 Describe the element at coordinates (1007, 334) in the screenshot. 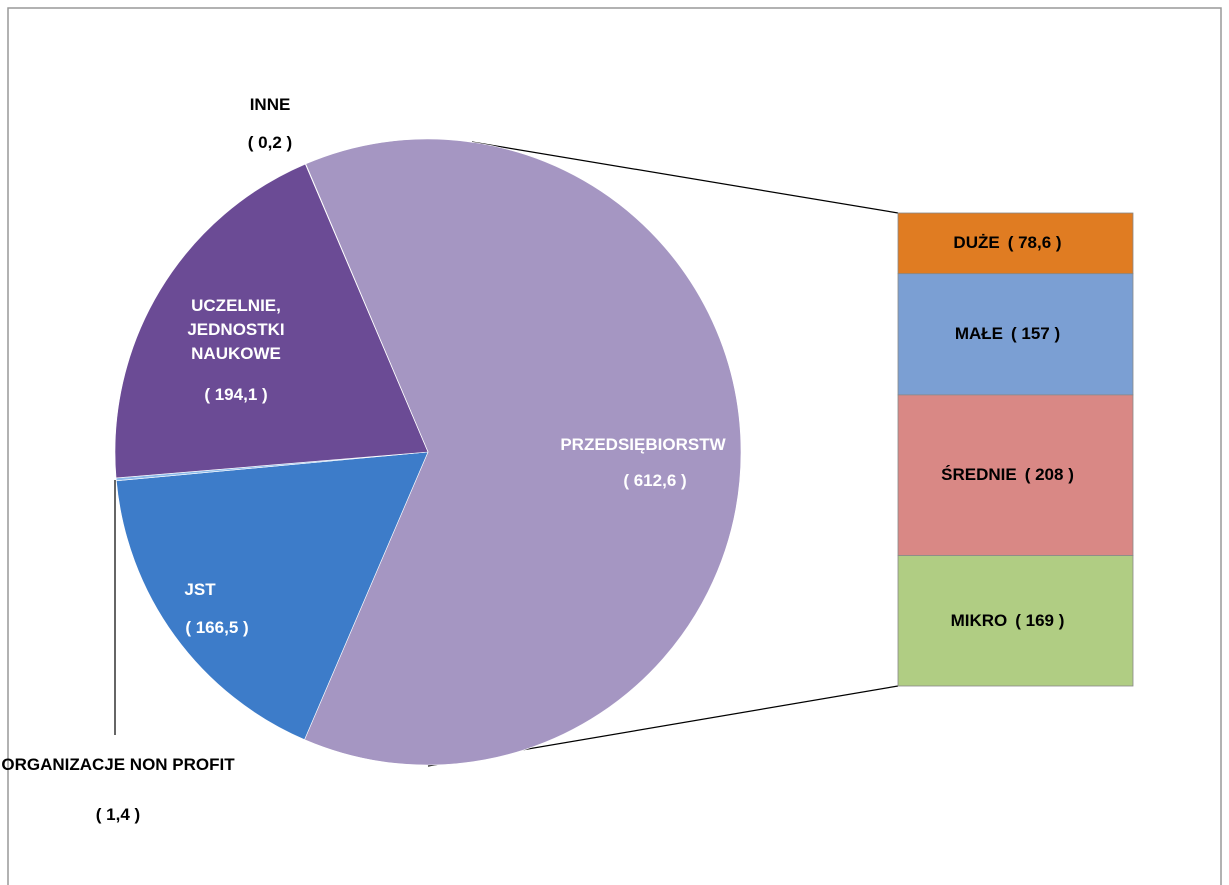

I see `bar-label: MAŁE ( 157 )` at that location.